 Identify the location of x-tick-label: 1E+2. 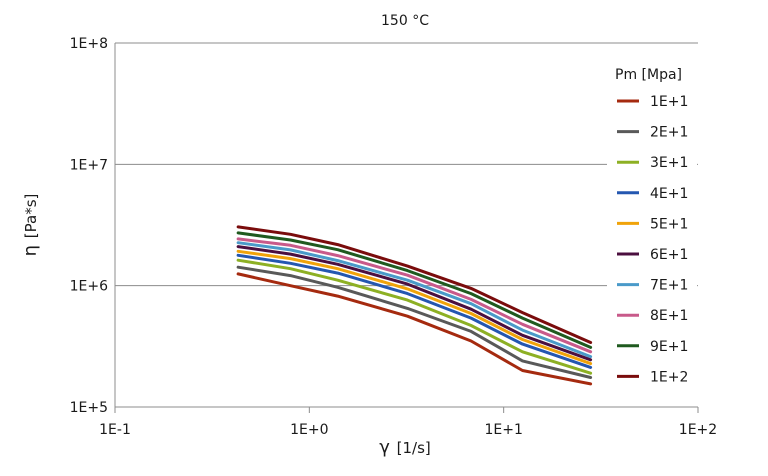
(698, 430).